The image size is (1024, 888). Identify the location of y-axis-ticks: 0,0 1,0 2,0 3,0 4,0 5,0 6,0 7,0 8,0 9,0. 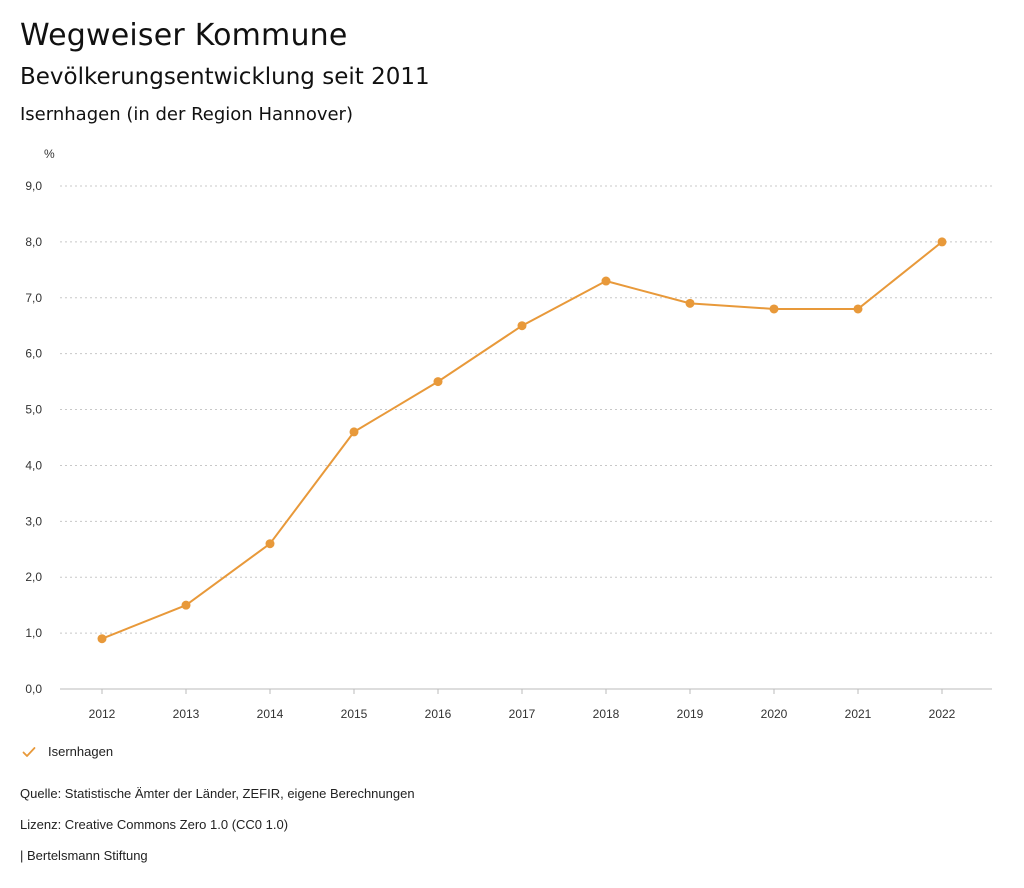
(33, 437).